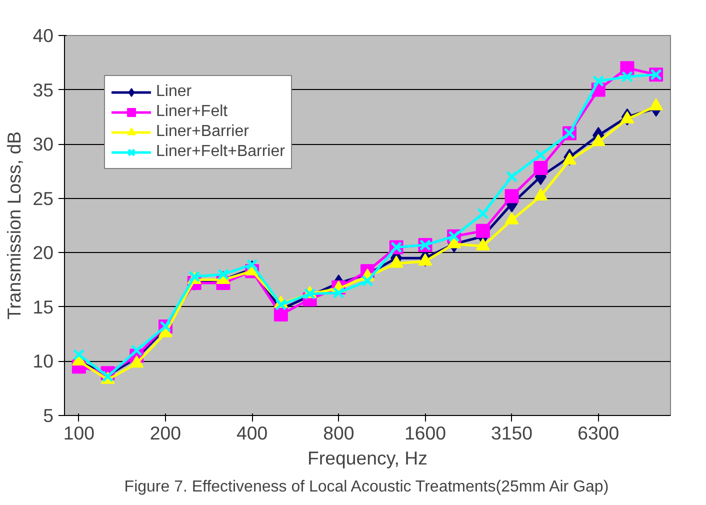  Describe the element at coordinates (43, 198) in the screenshot. I see `y-tick-label: 25` at that location.